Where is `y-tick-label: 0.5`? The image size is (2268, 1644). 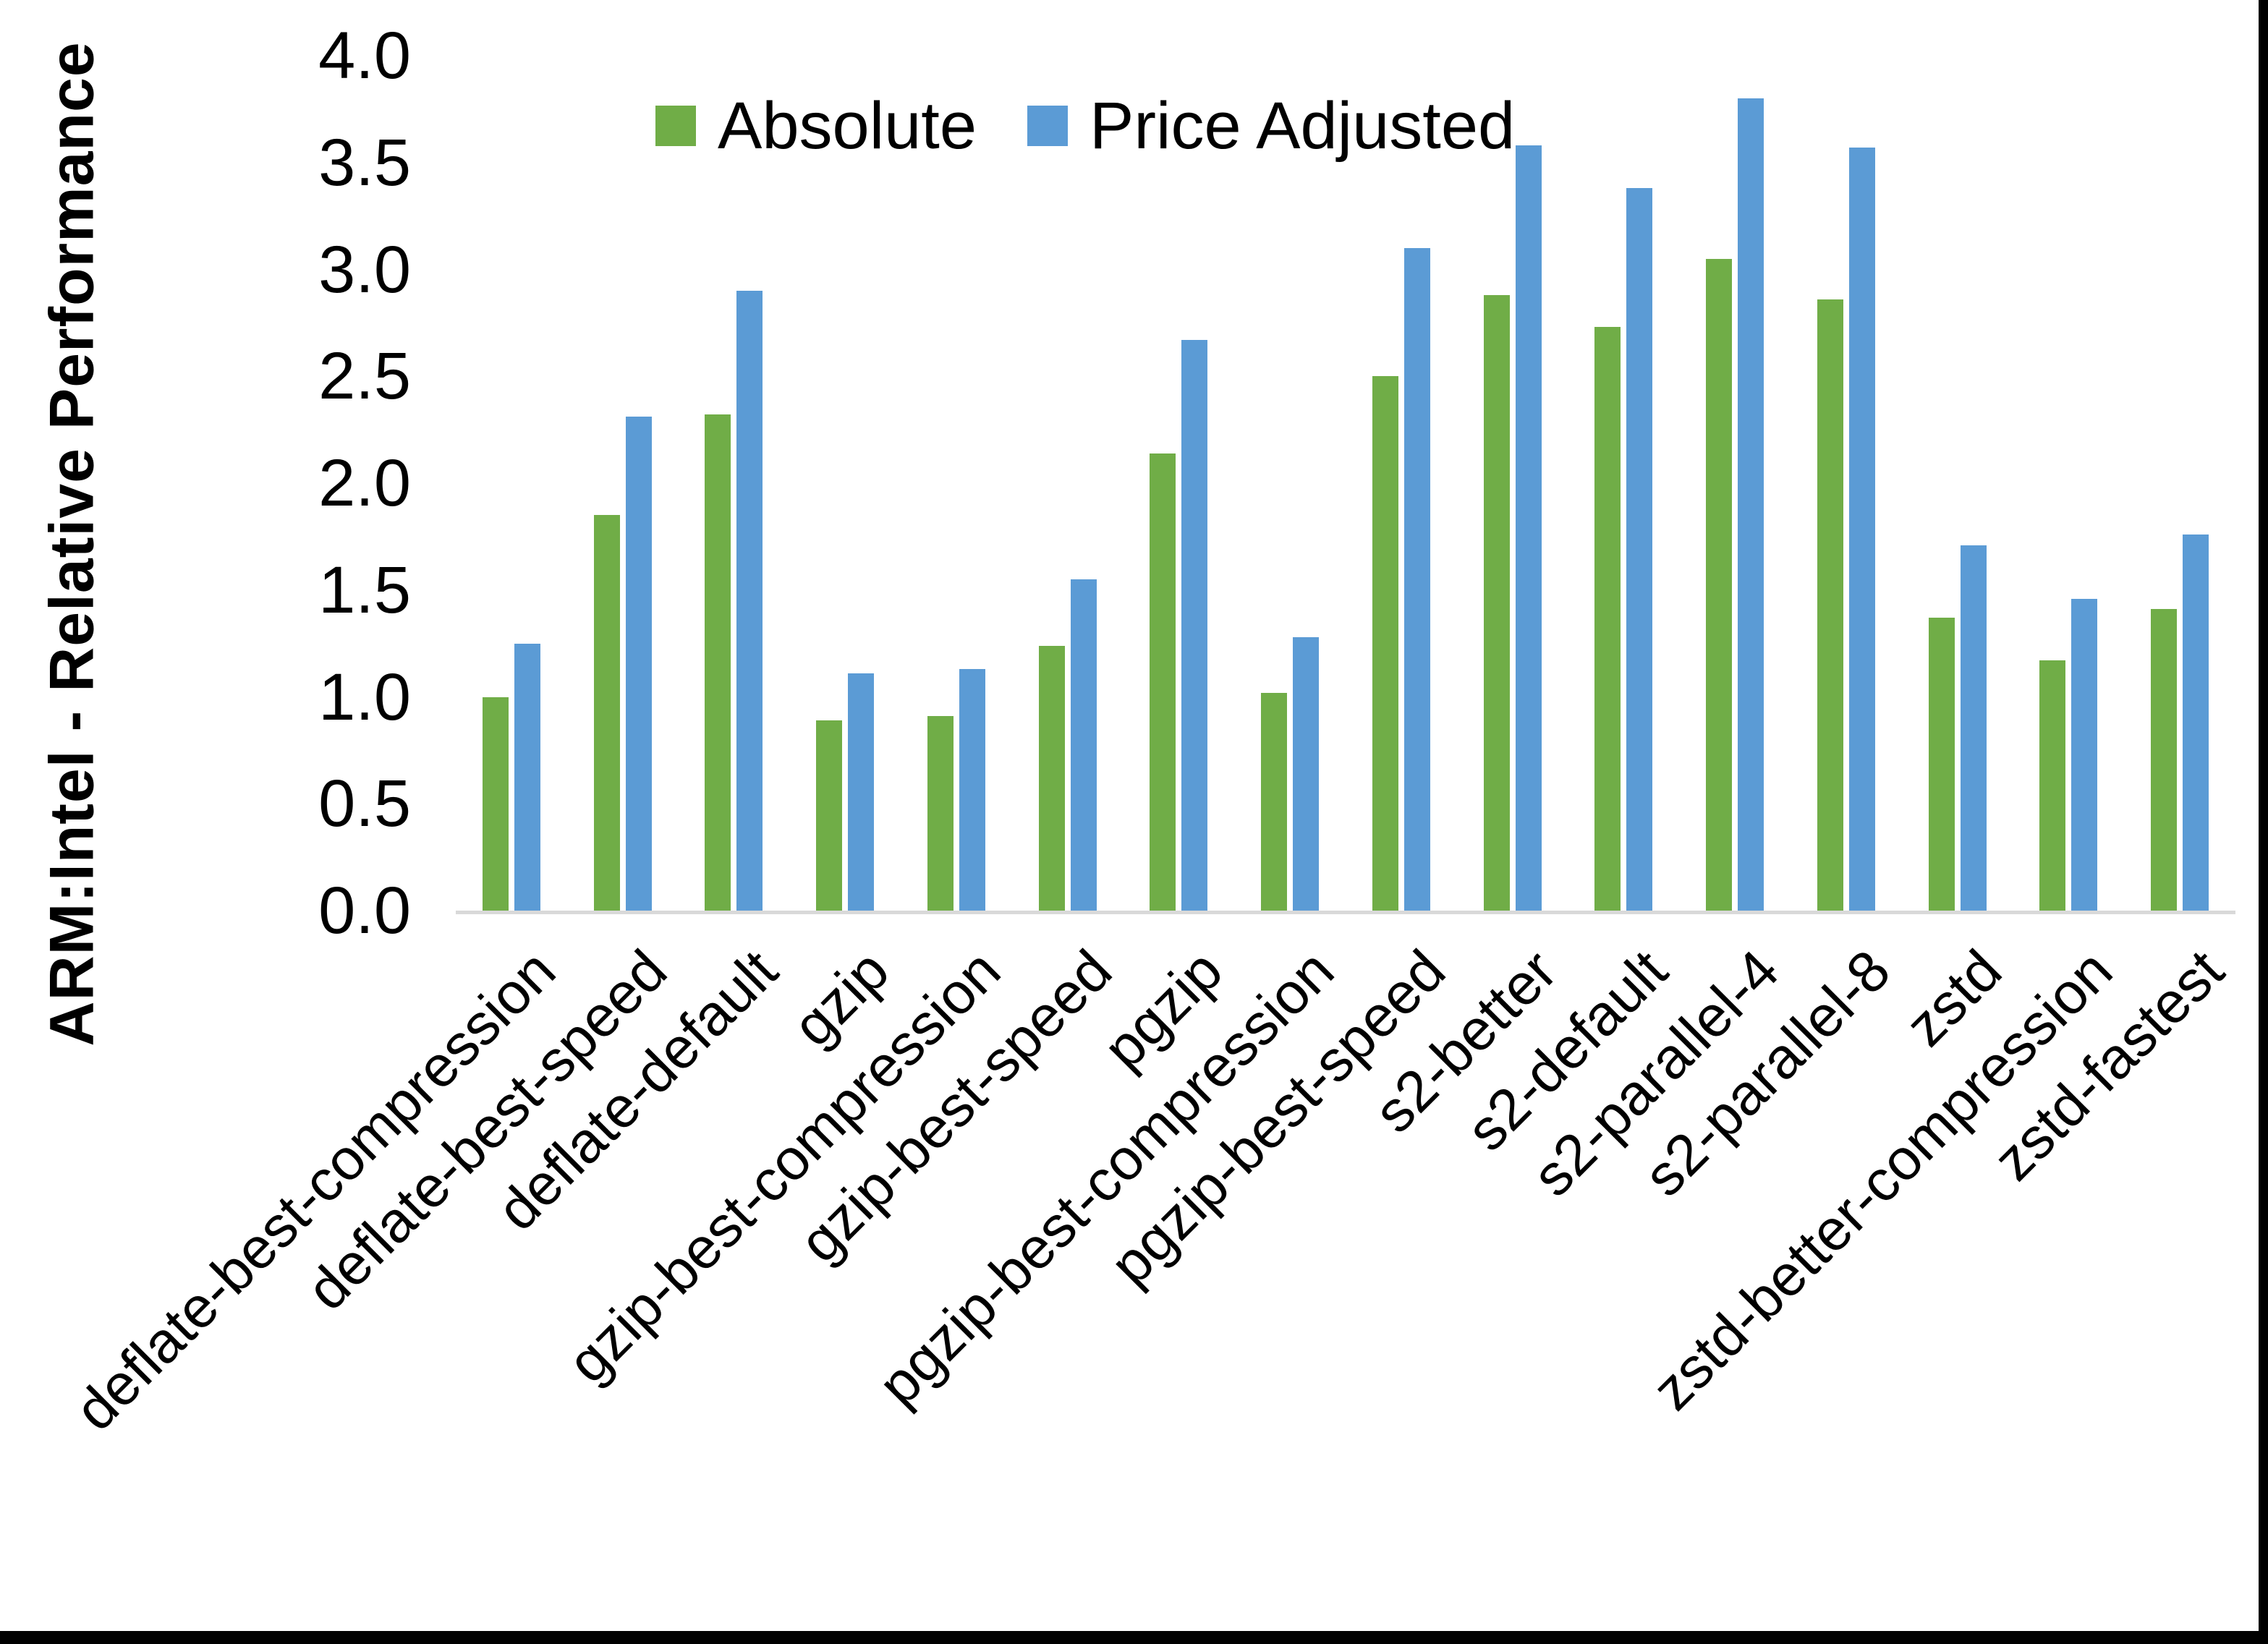 y-tick-label: 0.5 is located at coordinates (364, 804).